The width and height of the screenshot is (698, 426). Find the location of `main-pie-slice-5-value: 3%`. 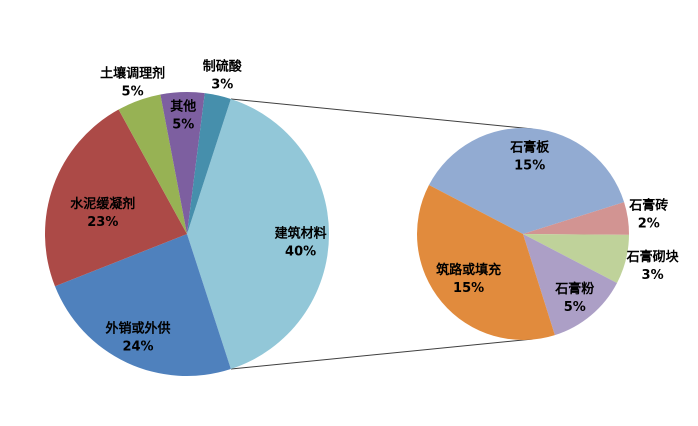

main-pie-slice-5-value: 3% is located at coordinates (222, 85).